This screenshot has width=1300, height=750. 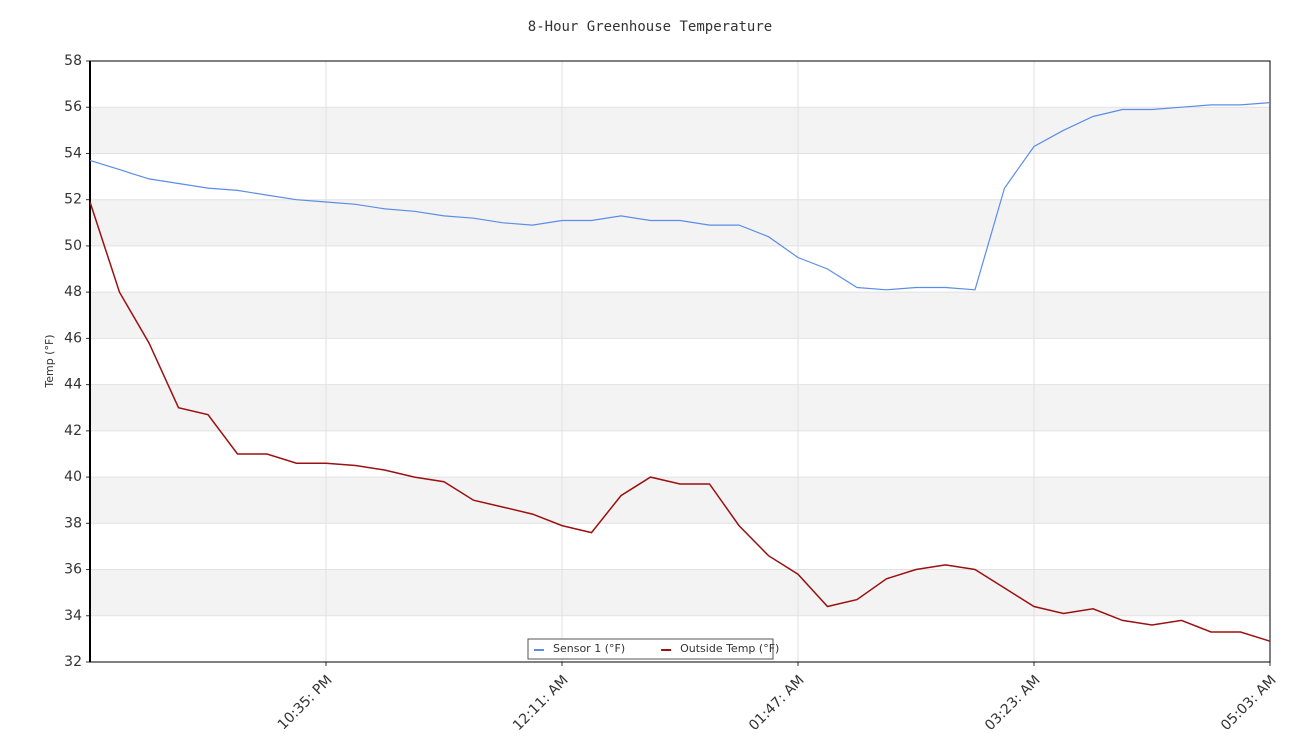 What do you see at coordinates (73, 662) in the screenshot?
I see `y-tick-label: 32` at bounding box center [73, 662].